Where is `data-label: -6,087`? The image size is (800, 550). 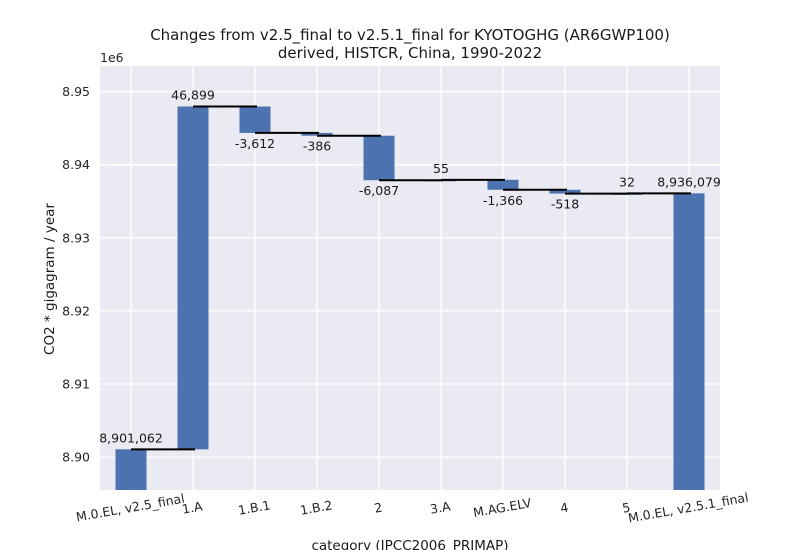
data-label: -6,087 is located at coordinates (379, 190).